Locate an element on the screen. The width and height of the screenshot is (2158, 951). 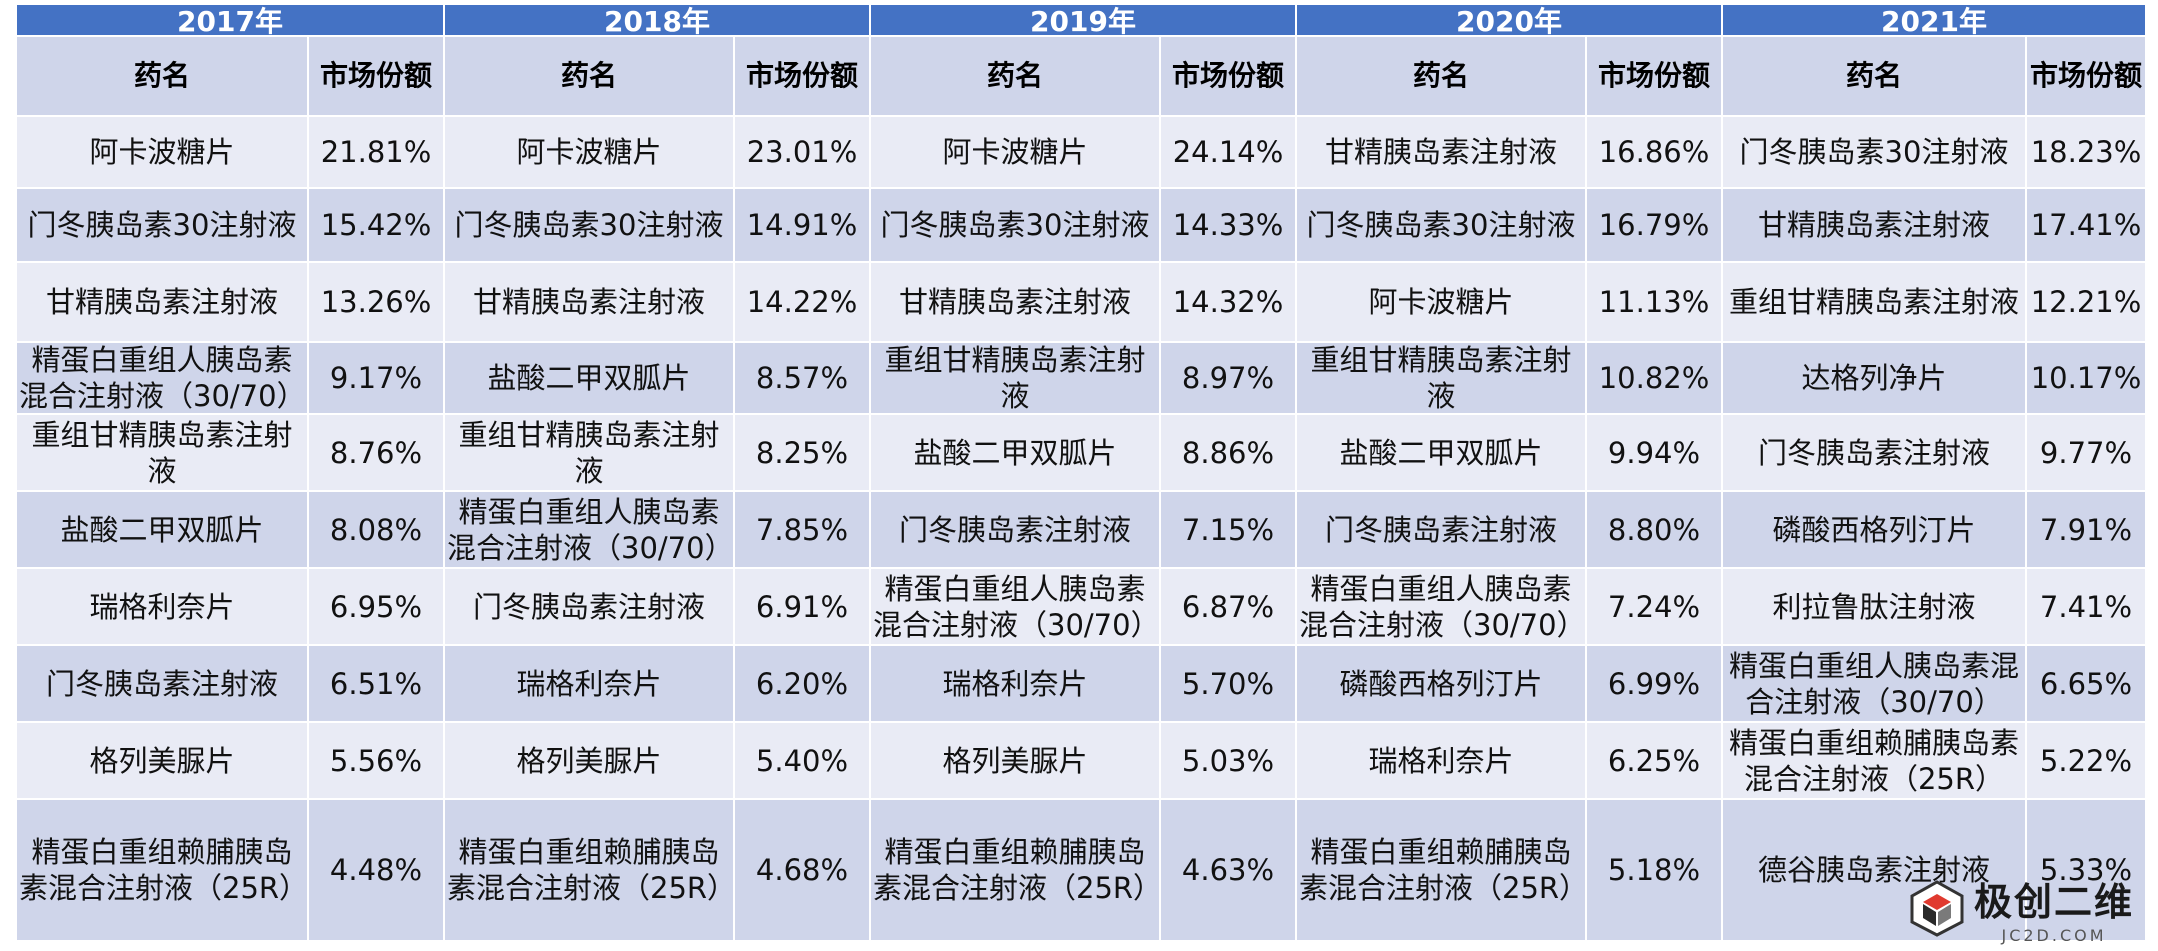
watermark-url: JC2D.COM is located at coordinates (2054, 935).